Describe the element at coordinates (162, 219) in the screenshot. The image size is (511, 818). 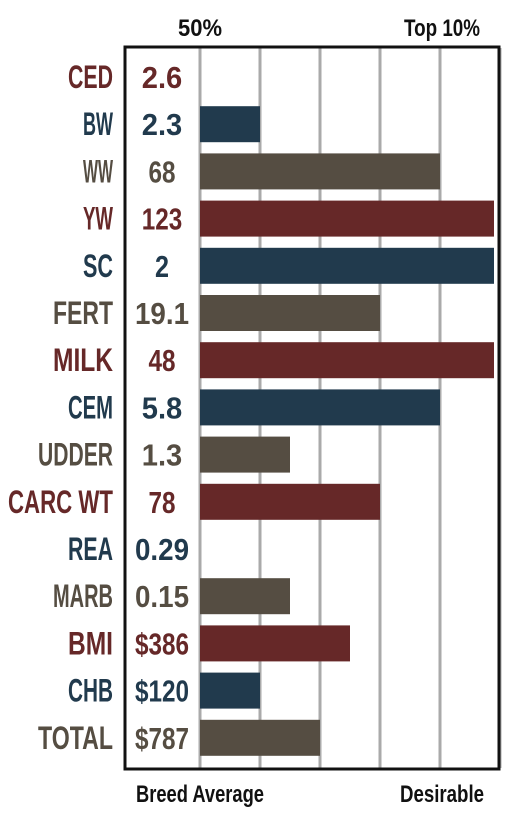
I see `value-label-yw: 123` at that location.